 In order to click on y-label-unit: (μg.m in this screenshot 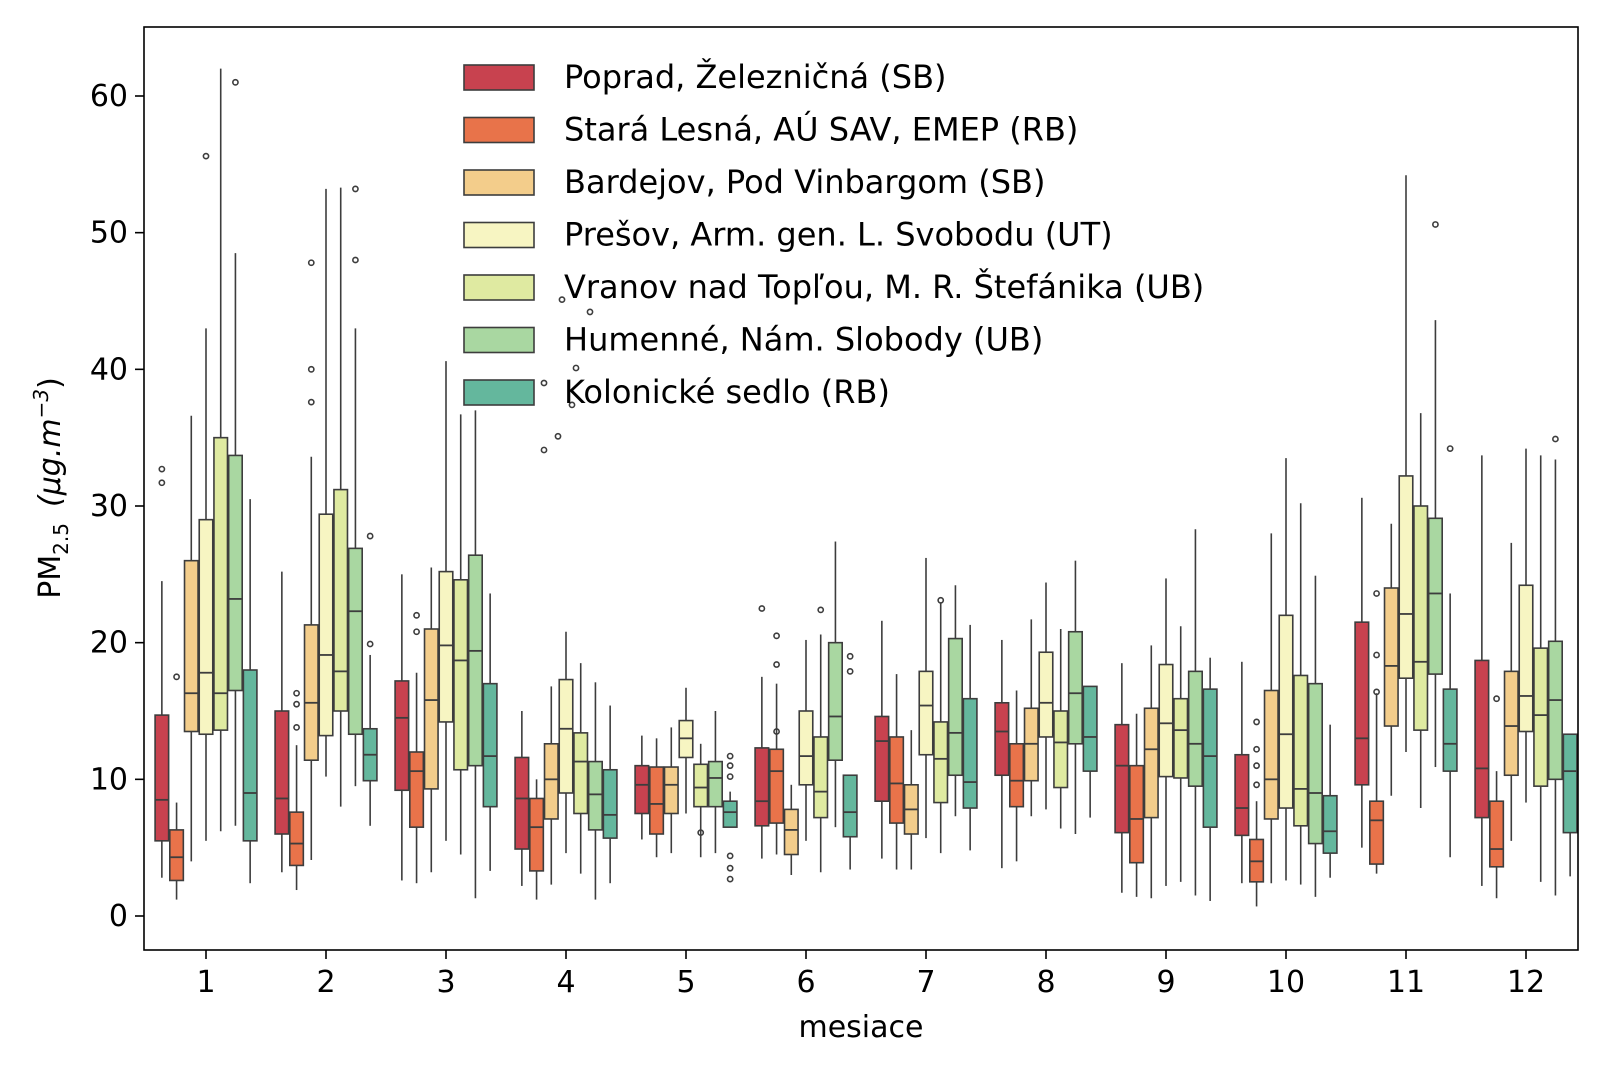, I will do `click(50, 462)`.